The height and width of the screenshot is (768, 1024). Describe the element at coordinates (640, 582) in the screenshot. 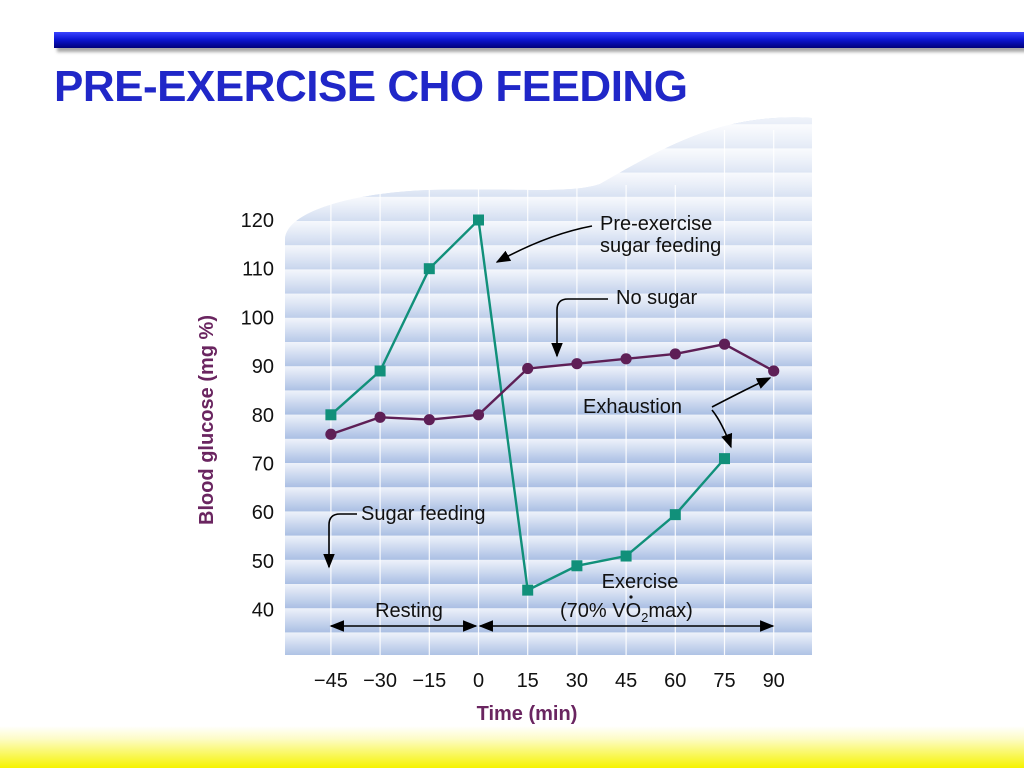

I see `exercise-label-line1: Exercise` at that location.